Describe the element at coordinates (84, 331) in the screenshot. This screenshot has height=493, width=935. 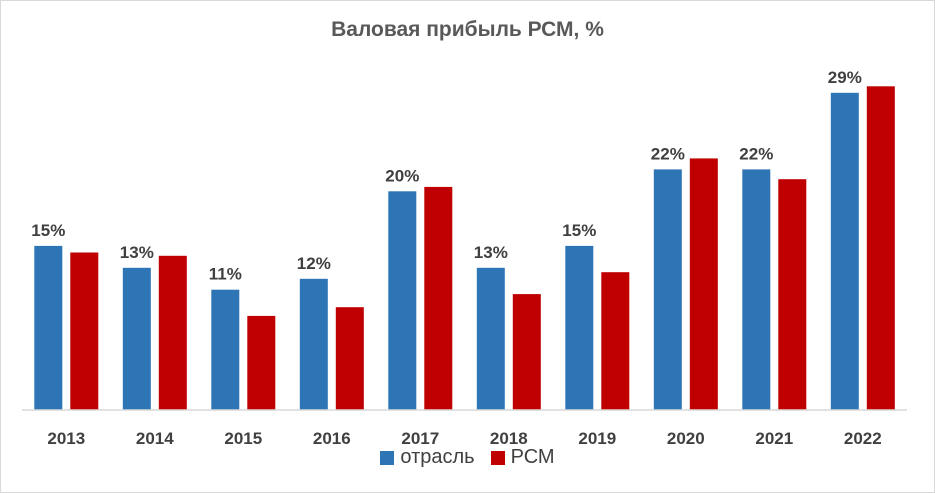
I see `bar-rsm-2013` at that location.